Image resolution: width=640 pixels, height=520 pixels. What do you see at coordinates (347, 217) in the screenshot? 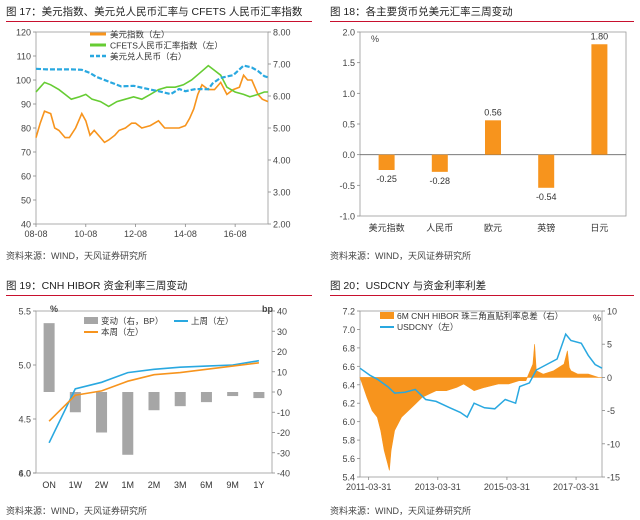
I see `fig18-y-tick-label: -1.0` at bounding box center [347, 217].